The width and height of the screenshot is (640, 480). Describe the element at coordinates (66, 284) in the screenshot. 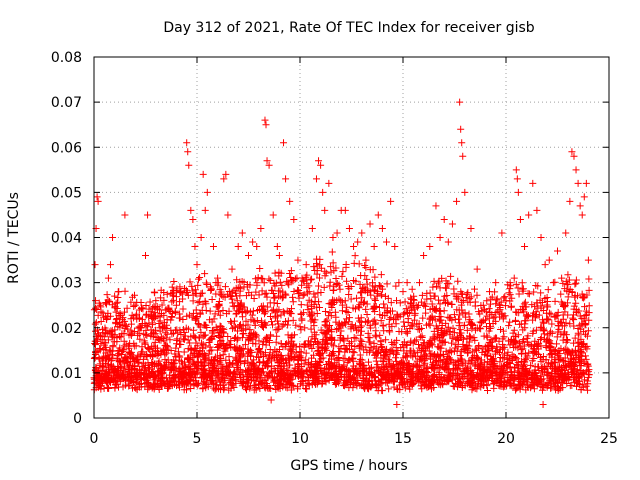

I see `y-tick-label: 0.03` at that location.